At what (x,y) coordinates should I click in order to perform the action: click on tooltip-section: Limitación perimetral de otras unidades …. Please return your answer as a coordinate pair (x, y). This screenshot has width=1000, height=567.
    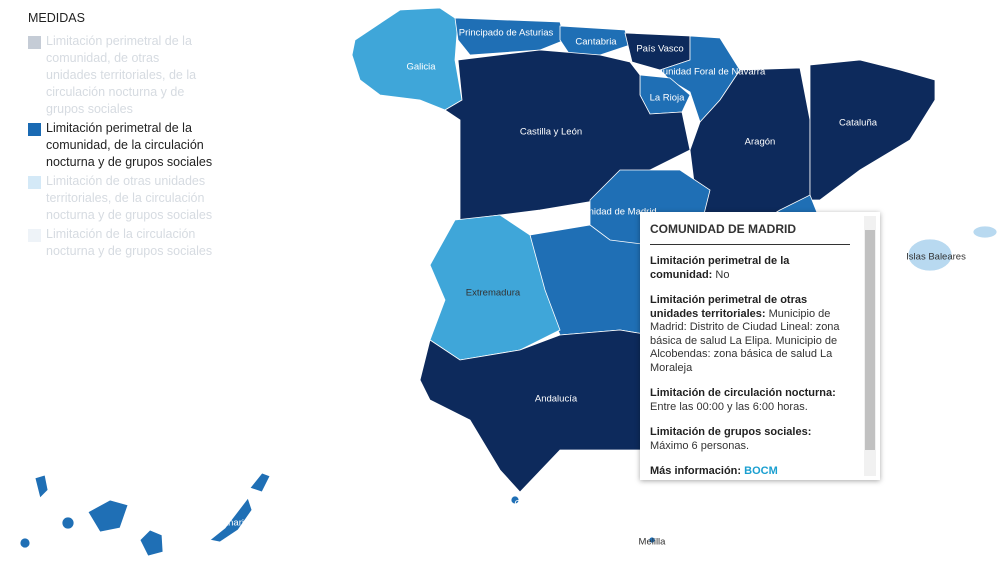
    Looking at the image, I should click on (750, 334).